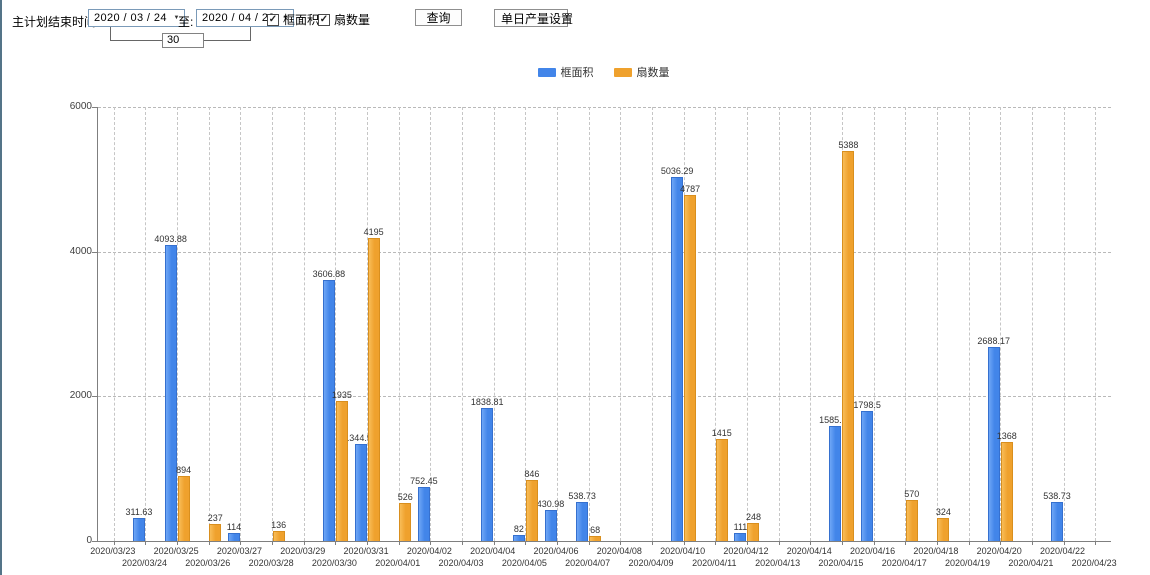 The height and width of the screenshot is (575, 1150). I want to click on x-tick-label: 2020/04/05, so click(524, 563).